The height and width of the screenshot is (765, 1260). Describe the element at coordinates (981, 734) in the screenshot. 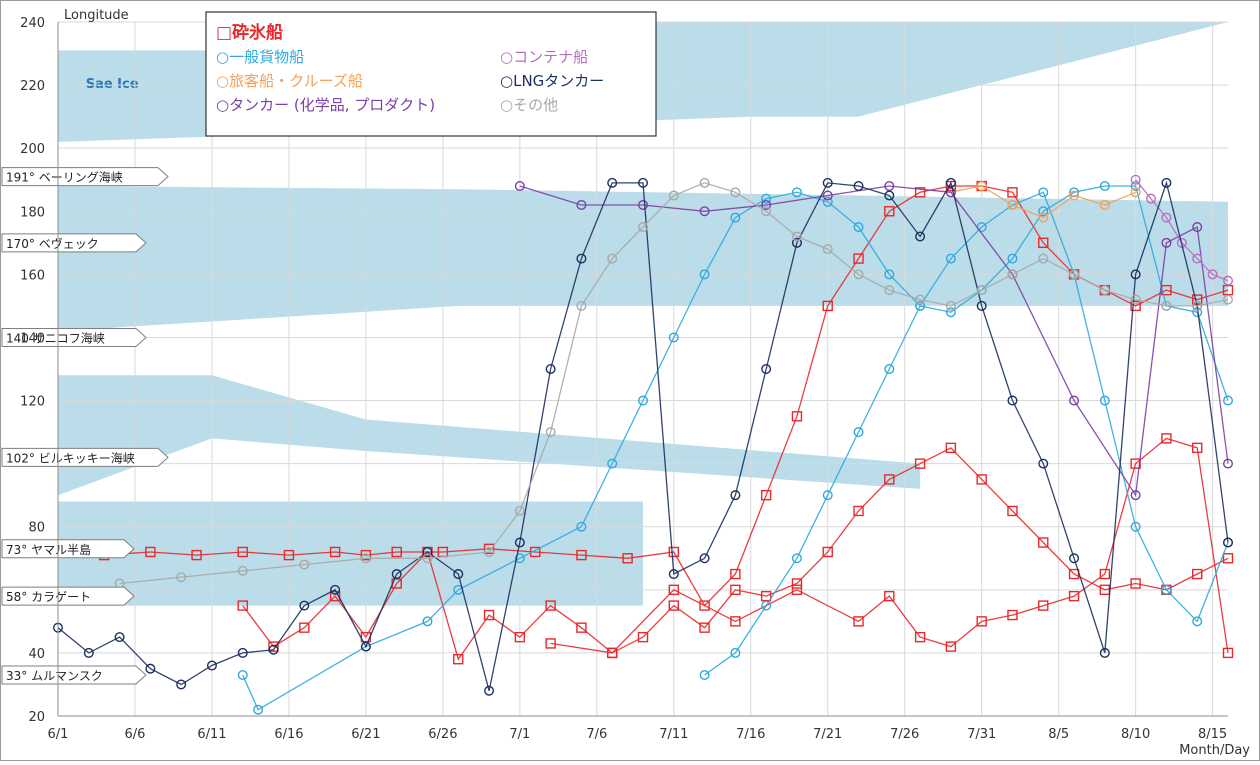

I see `x-tick-label: 7/31` at that location.